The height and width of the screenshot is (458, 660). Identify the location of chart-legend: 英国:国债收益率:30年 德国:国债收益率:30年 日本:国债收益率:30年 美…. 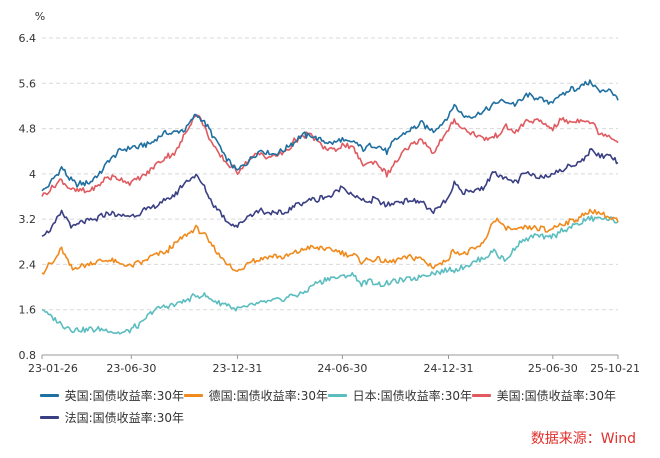
(340, 406).